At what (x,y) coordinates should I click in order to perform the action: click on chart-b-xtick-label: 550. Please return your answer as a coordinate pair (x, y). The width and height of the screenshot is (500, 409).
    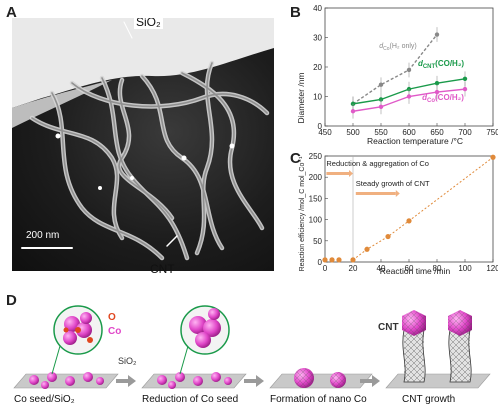
    Looking at the image, I should click on (381, 132).